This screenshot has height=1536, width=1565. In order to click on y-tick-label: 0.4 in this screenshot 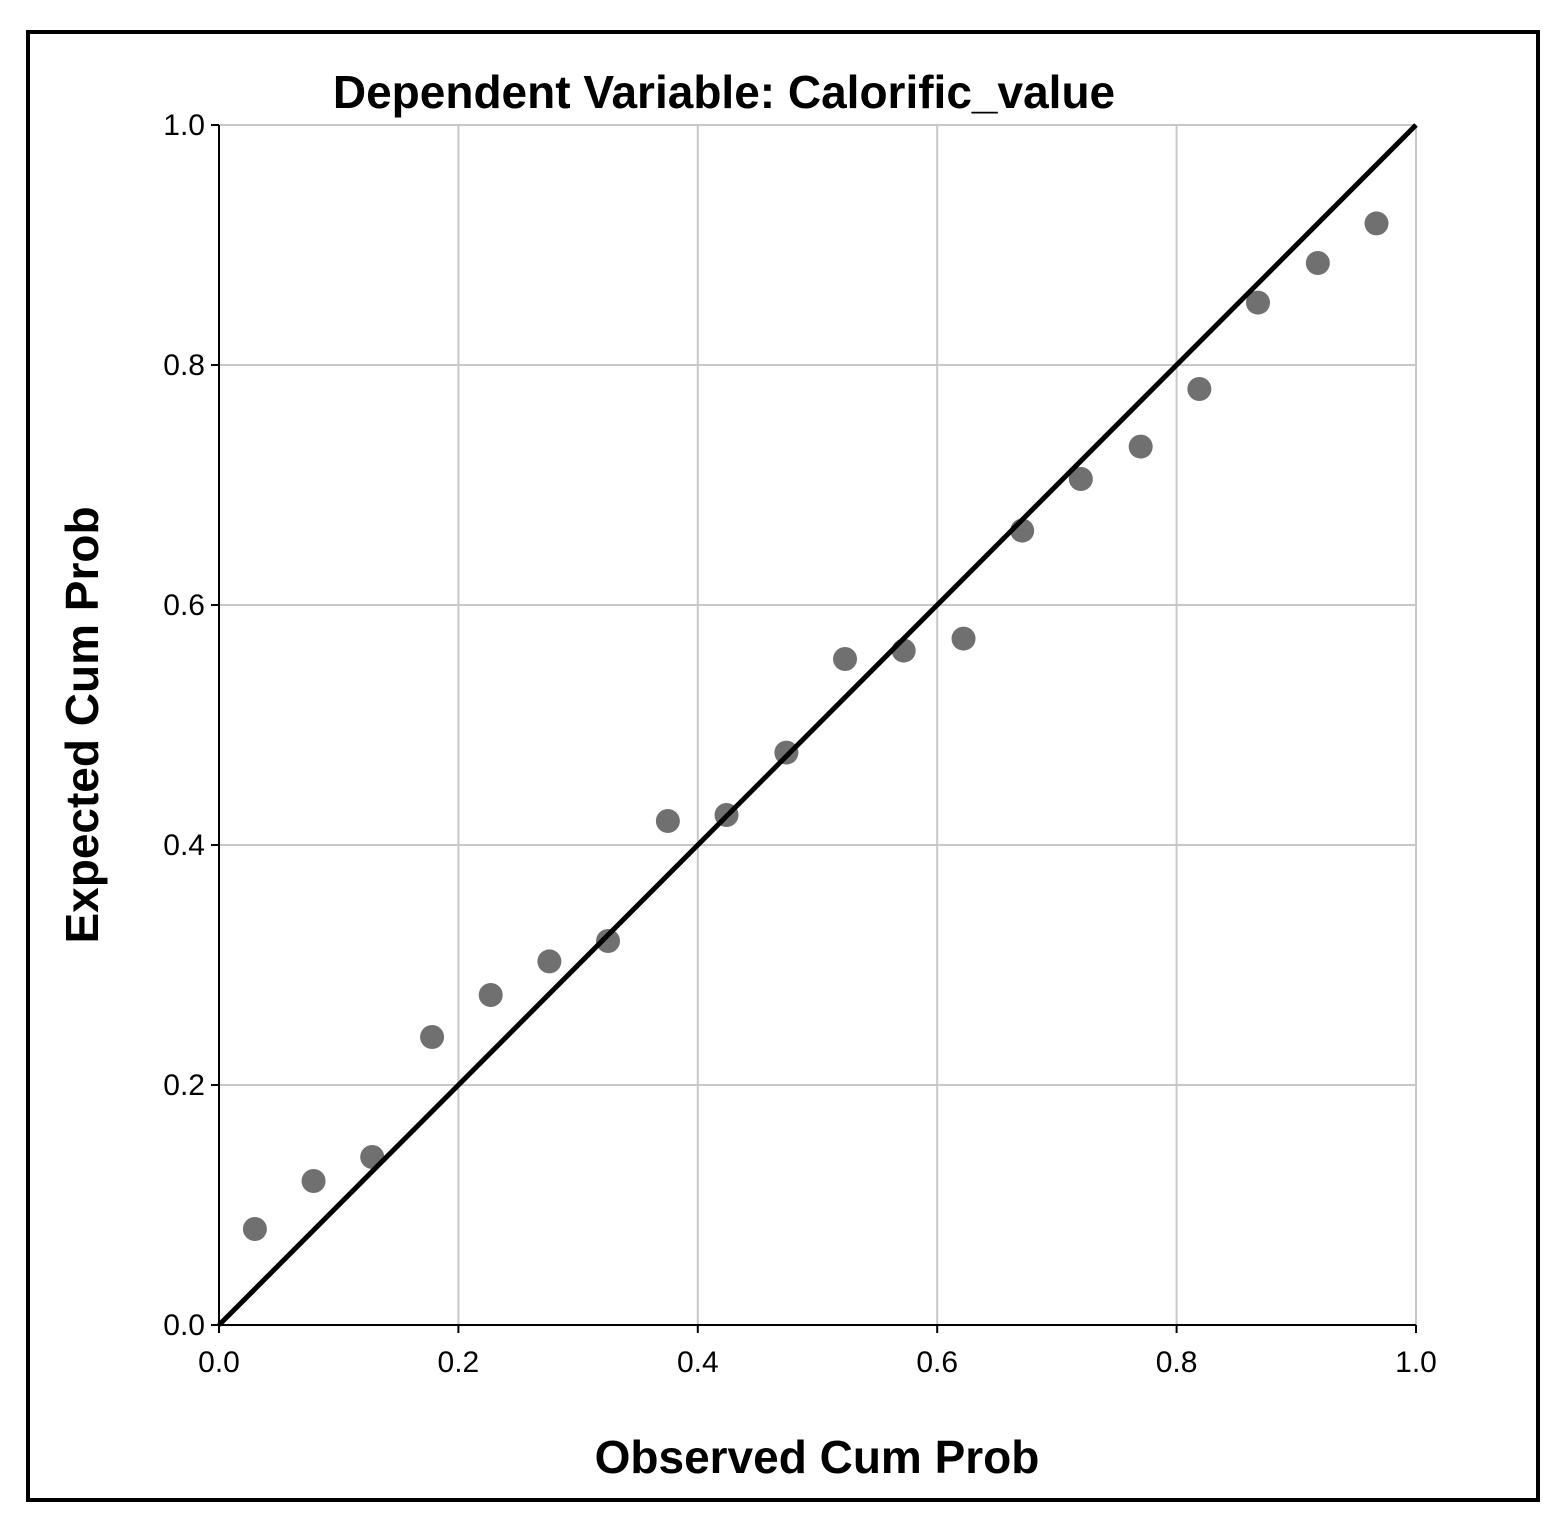, I will do `click(184, 845)`.